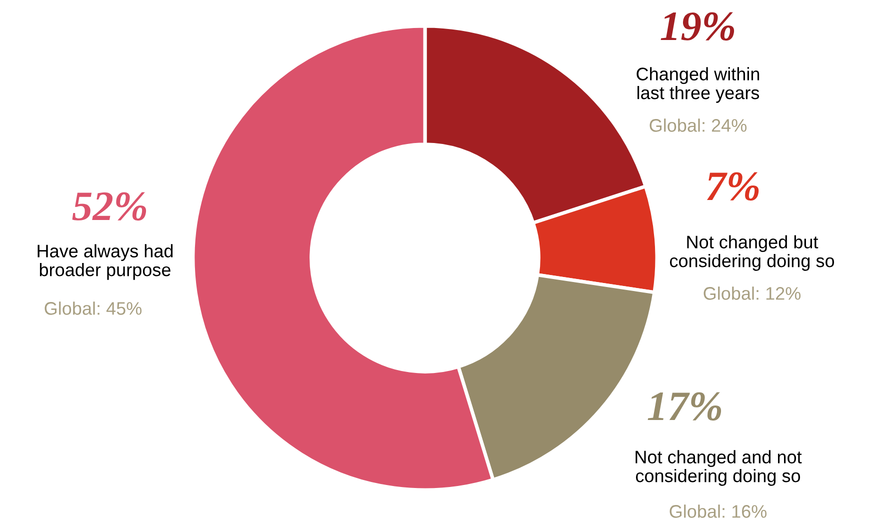  What do you see at coordinates (105, 262) in the screenshot?
I see `slice-label: Have always had broader purpose` at bounding box center [105, 262].